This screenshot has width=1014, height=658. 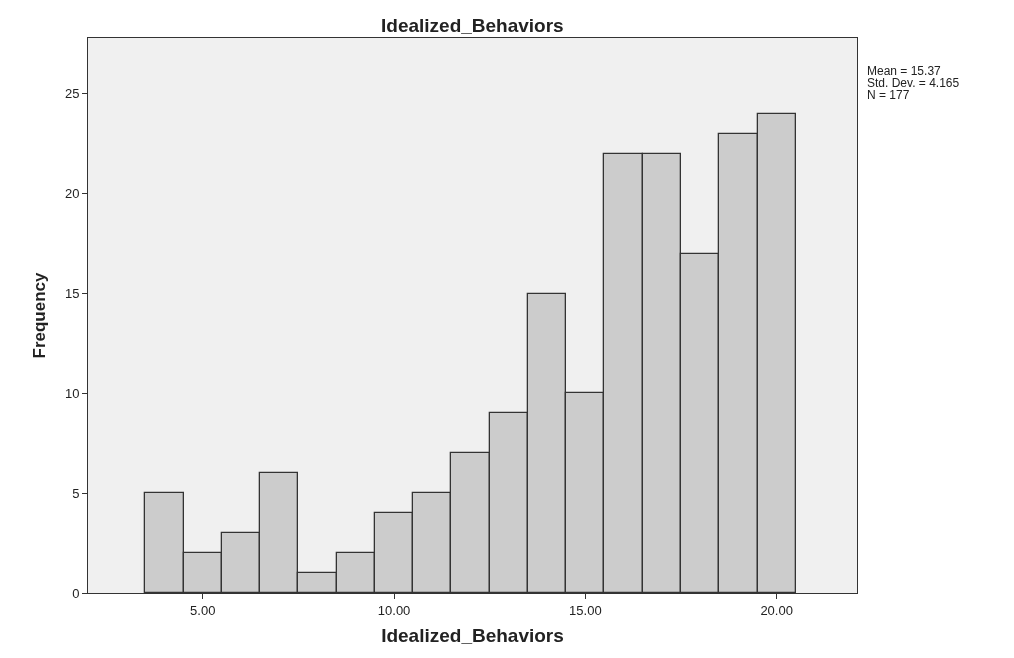 I want to click on x-tick-label: 10.00, so click(x=394, y=610).